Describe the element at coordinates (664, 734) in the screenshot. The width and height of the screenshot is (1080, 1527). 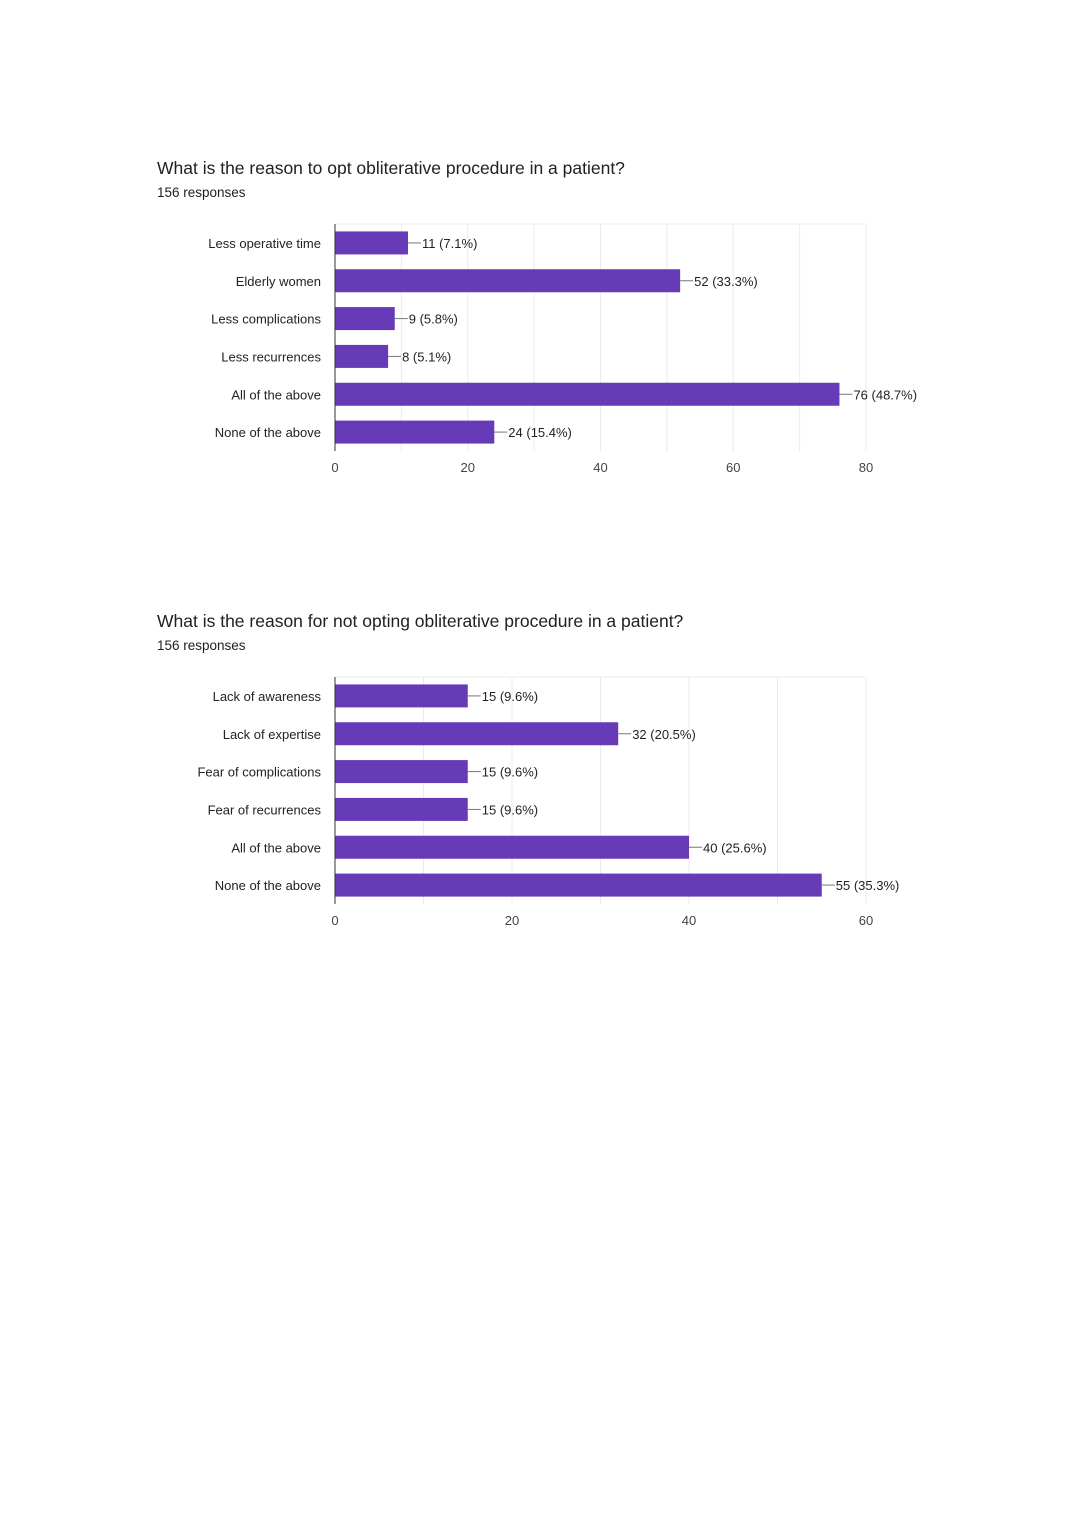
I see `data-label: 32 (20.5%)` at that location.